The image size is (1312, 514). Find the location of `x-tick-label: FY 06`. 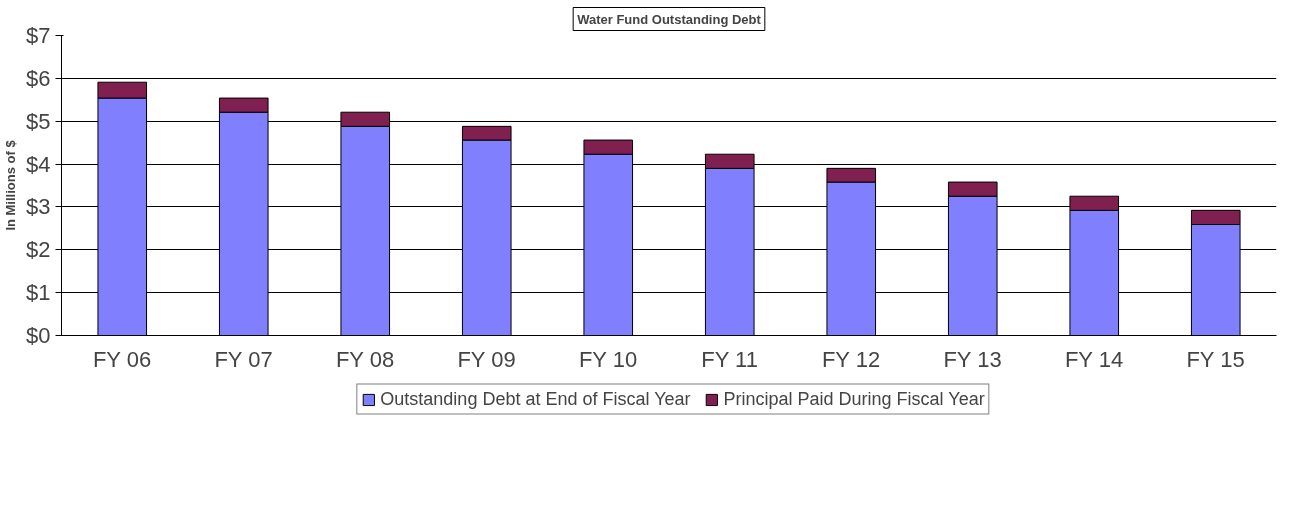

x-tick-label: FY 06 is located at coordinates (122, 359).